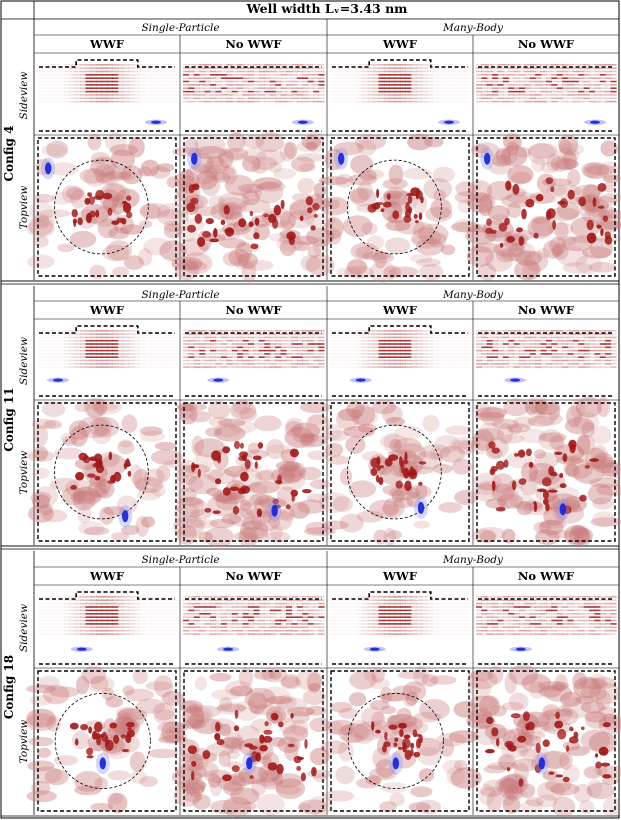 This screenshot has height=820, width=621. What do you see at coordinates (253, 207) in the screenshot?
I see `topview-frame` at bounding box center [253, 207].